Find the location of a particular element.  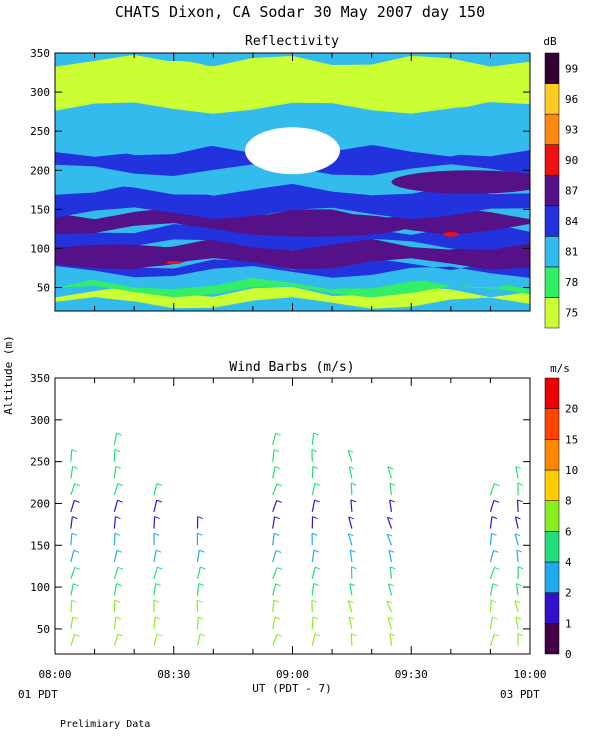

bottom-left-note: 01 PDT is located at coordinates (38, 694).